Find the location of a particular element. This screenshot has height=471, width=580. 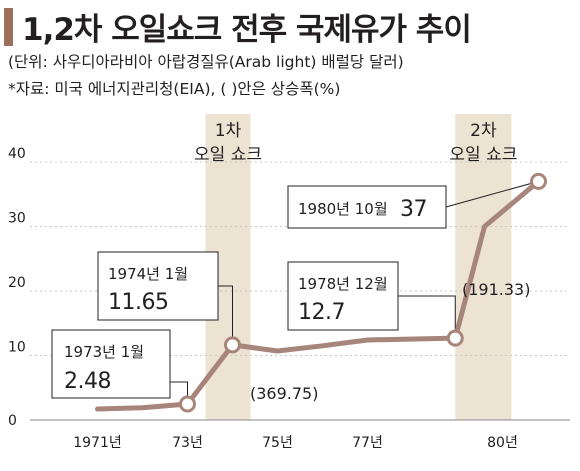

y-tick-label: 40 is located at coordinates (17, 154).